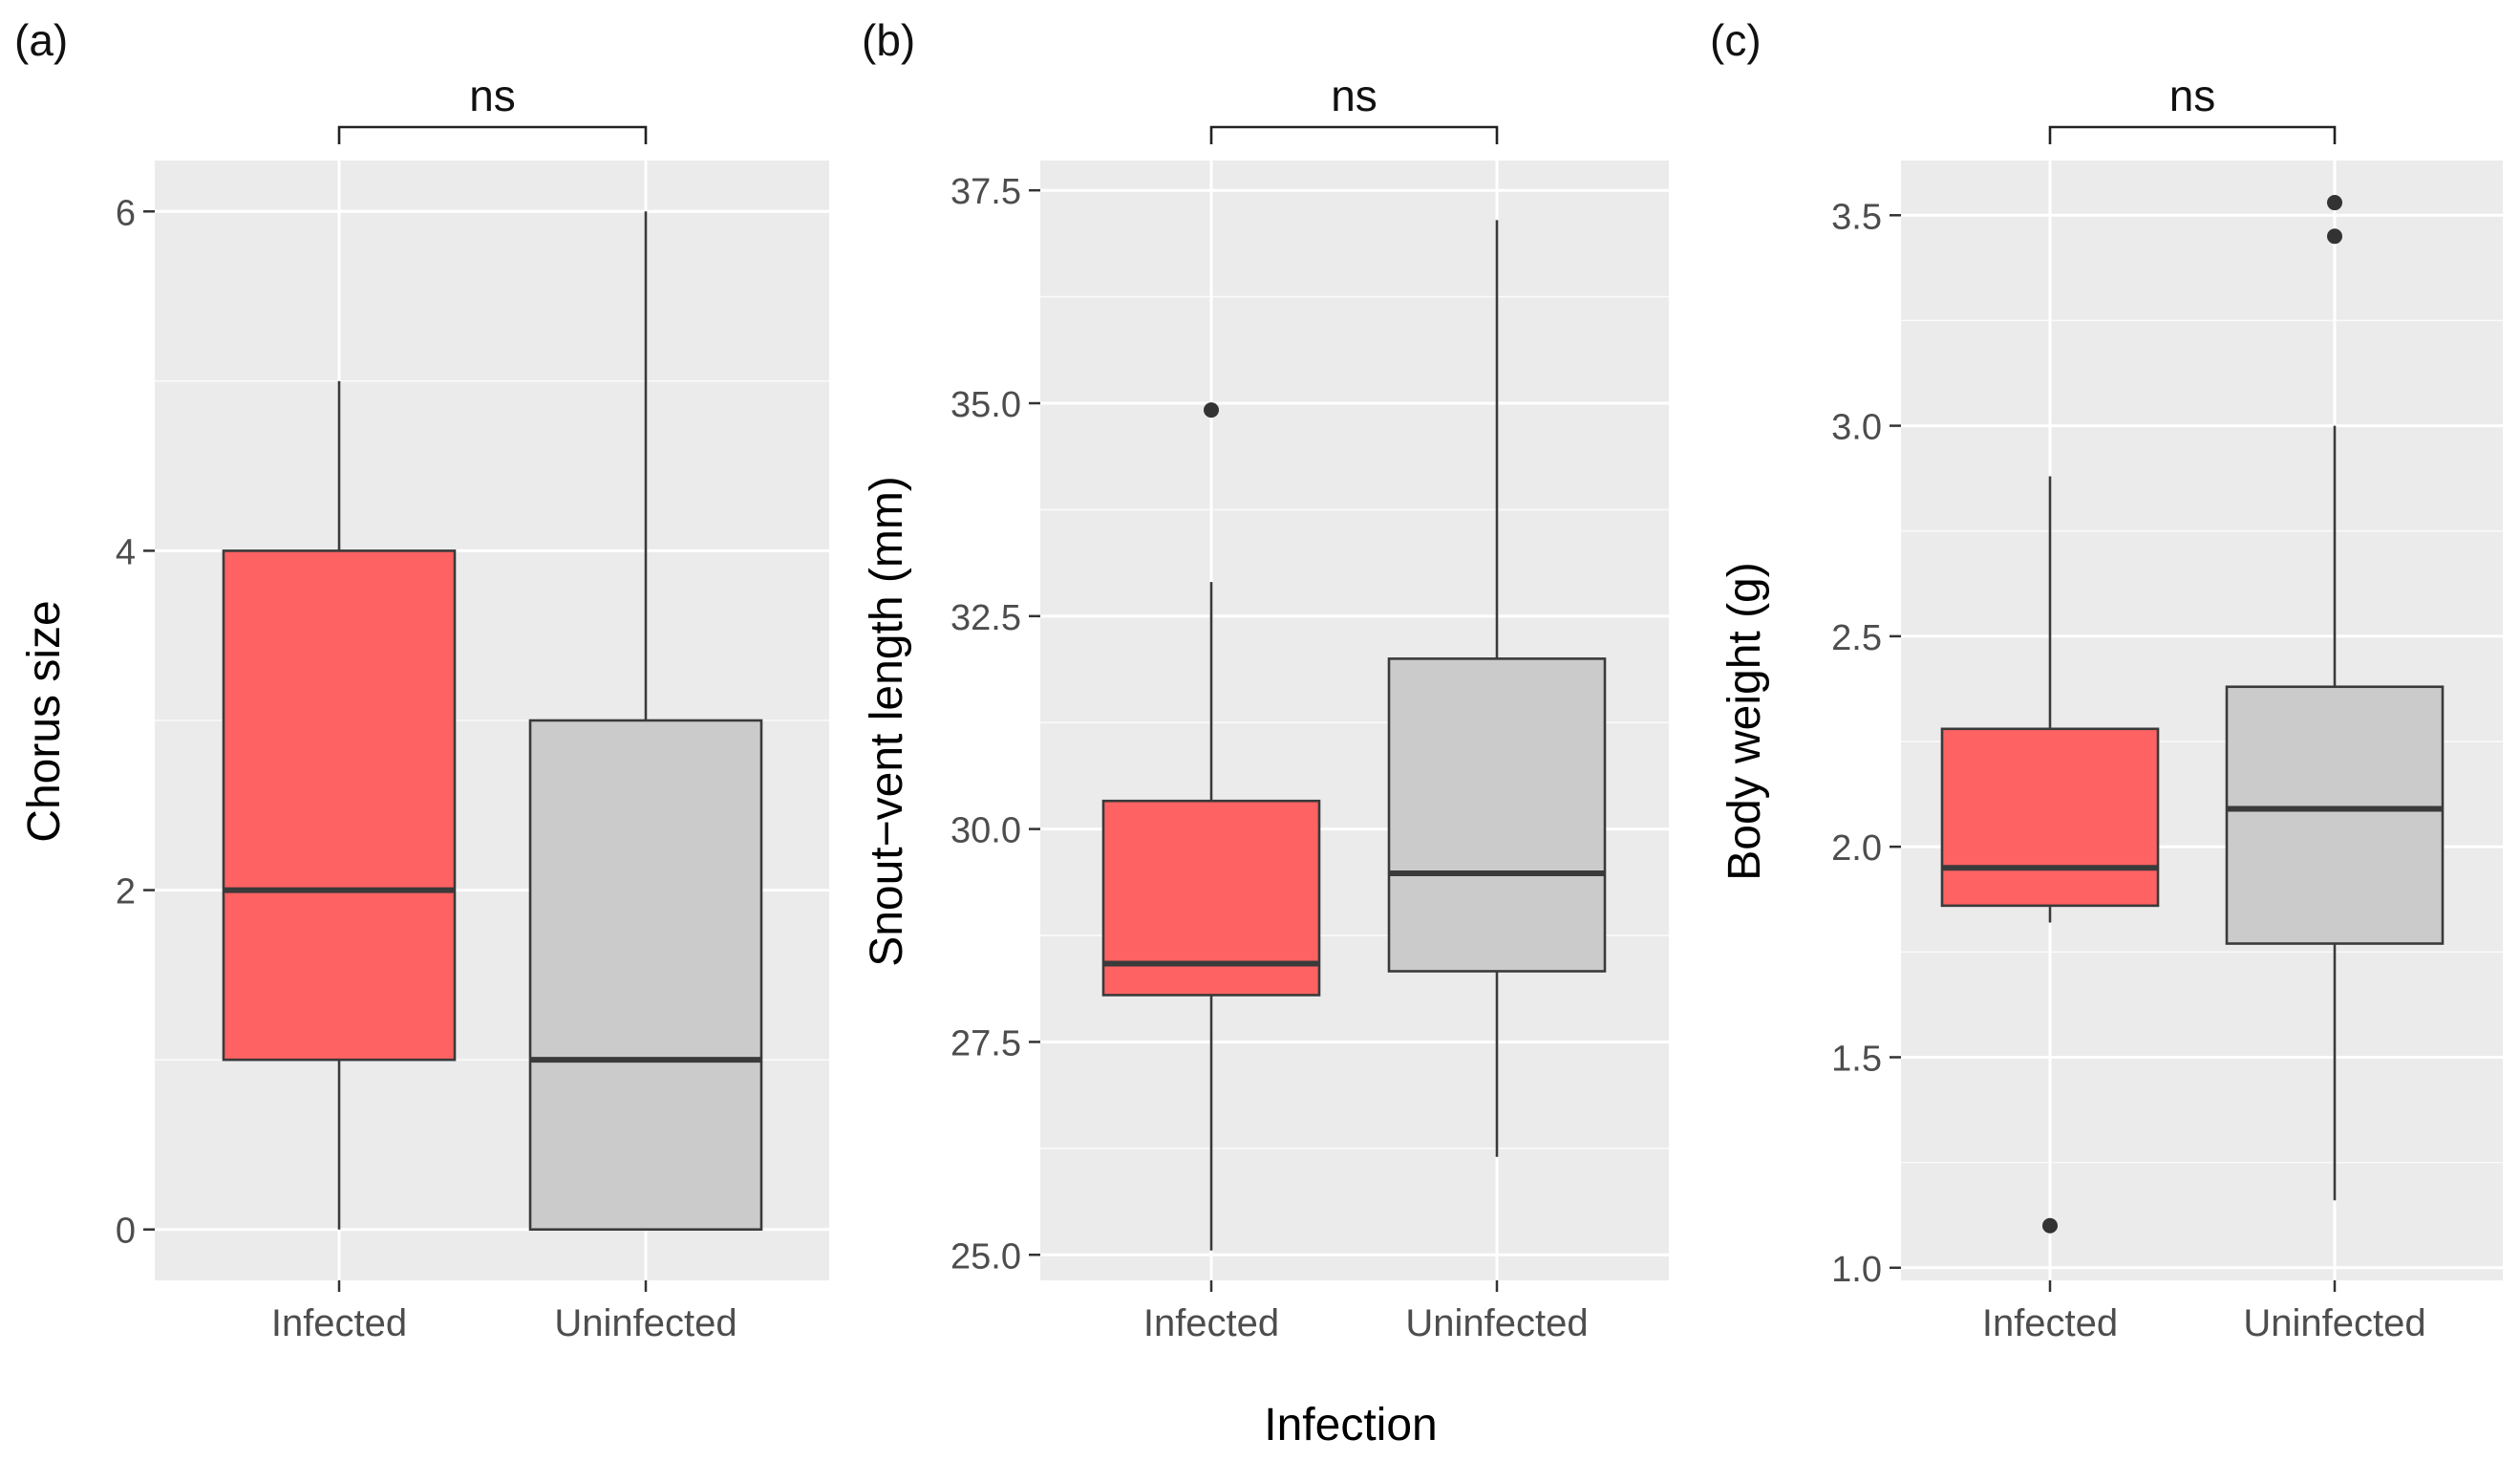 This screenshot has height=1460, width=2520. What do you see at coordinates (1856, 428) in the screenshot?
I see `y-tick-label: 3.0` at bounding box center [1856, 428].